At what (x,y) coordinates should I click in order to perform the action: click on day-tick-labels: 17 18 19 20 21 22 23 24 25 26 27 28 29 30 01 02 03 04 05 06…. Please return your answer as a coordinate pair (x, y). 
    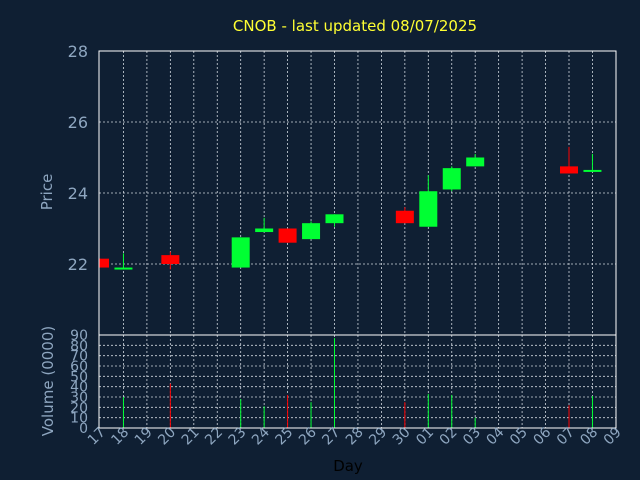
    Looking at the image, I should click on (355, 436).